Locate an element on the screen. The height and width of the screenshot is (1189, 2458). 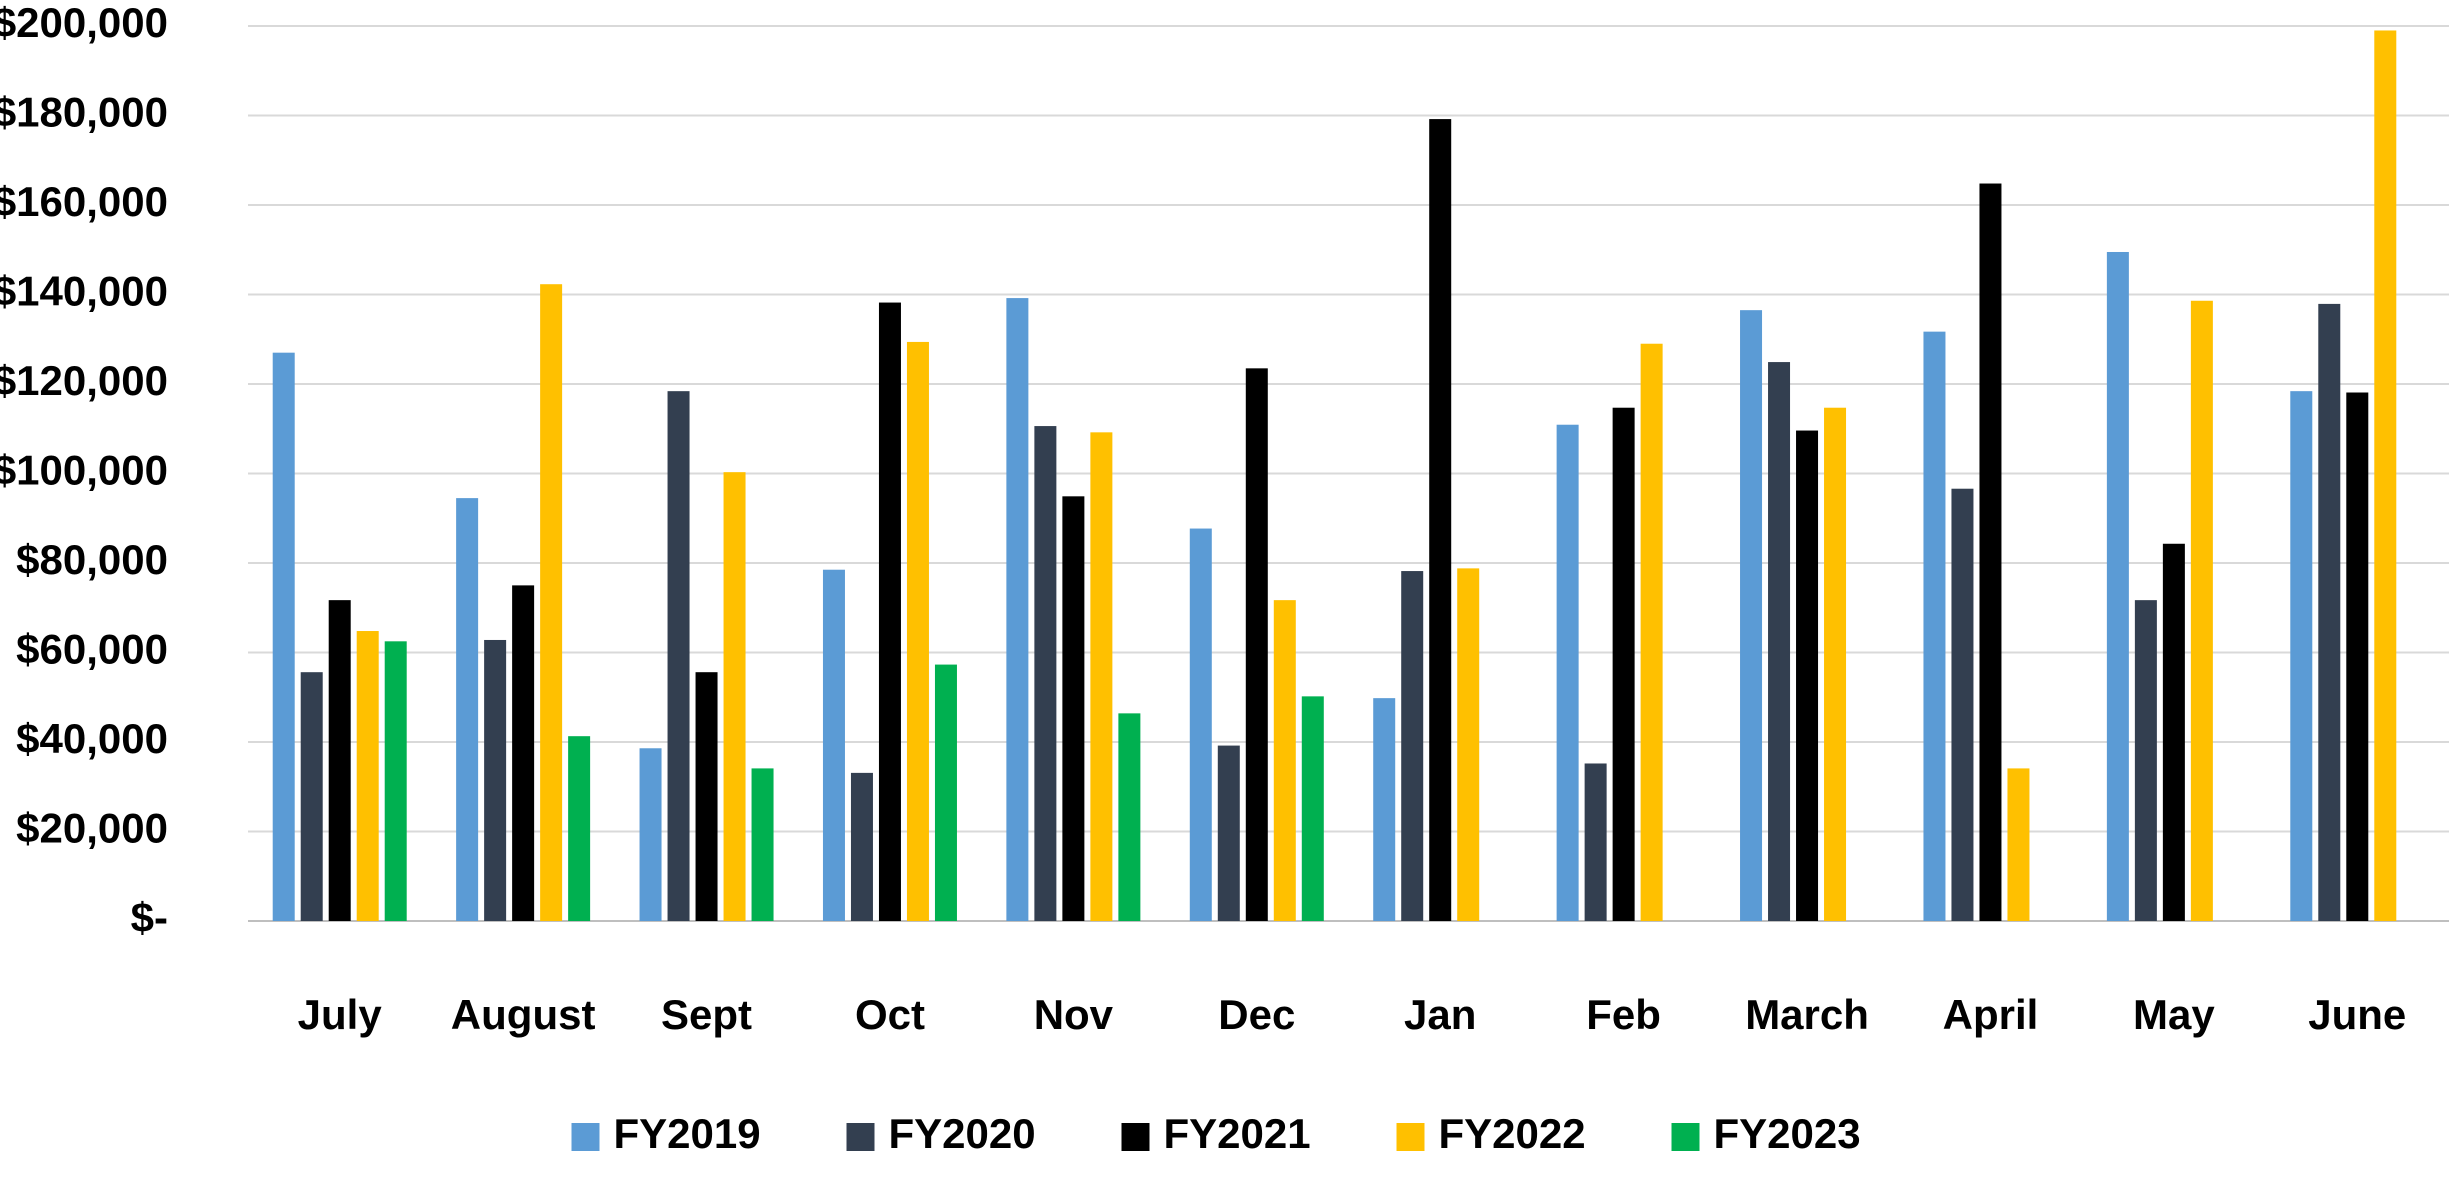
x-tick-label: Nov is located at coordinates (1074, 1014).